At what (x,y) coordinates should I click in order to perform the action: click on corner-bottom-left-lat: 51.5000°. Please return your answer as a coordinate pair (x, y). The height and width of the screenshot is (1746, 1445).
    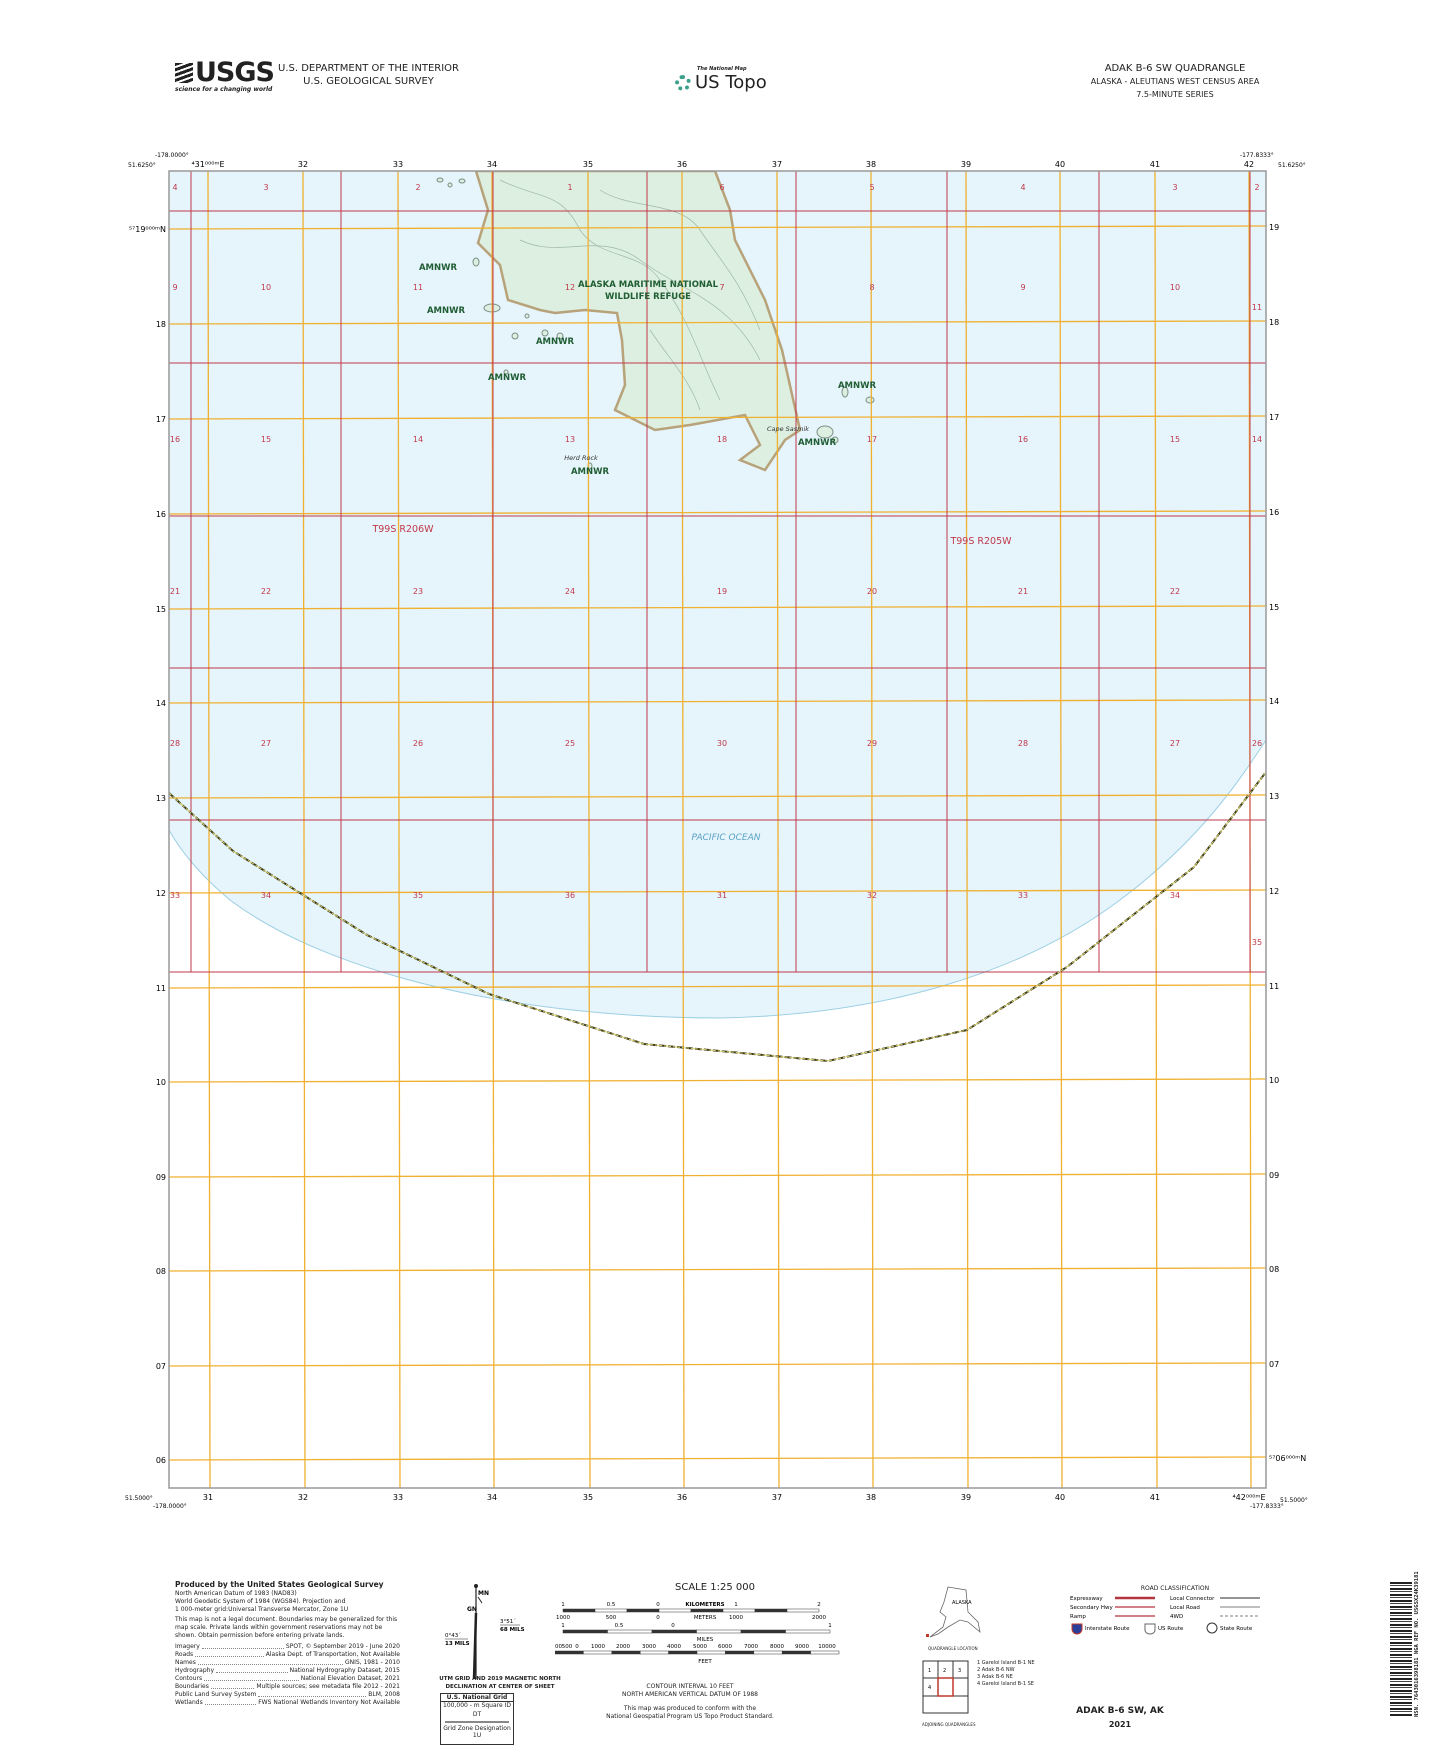
    Looking at the image, I should click on (139, 1498).